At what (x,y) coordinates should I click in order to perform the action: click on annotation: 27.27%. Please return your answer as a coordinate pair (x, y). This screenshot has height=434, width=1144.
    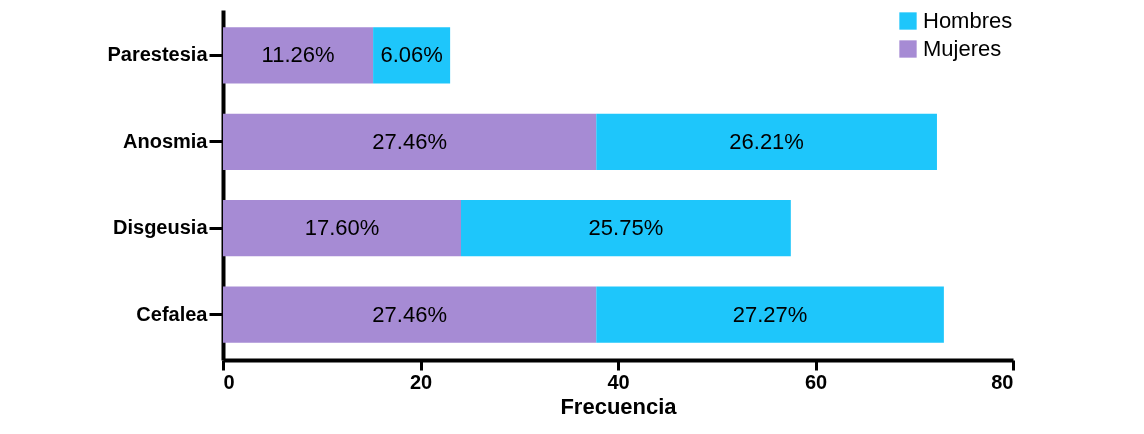
    Looking at the image, I should click on (770, 314).